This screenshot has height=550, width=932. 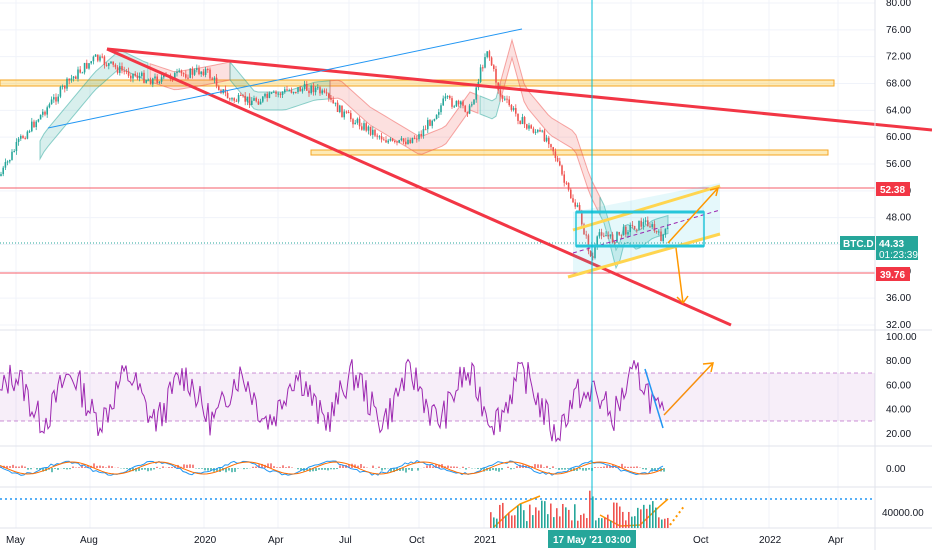 I want to click on channel-mid-line, so click(x=646, y=231).